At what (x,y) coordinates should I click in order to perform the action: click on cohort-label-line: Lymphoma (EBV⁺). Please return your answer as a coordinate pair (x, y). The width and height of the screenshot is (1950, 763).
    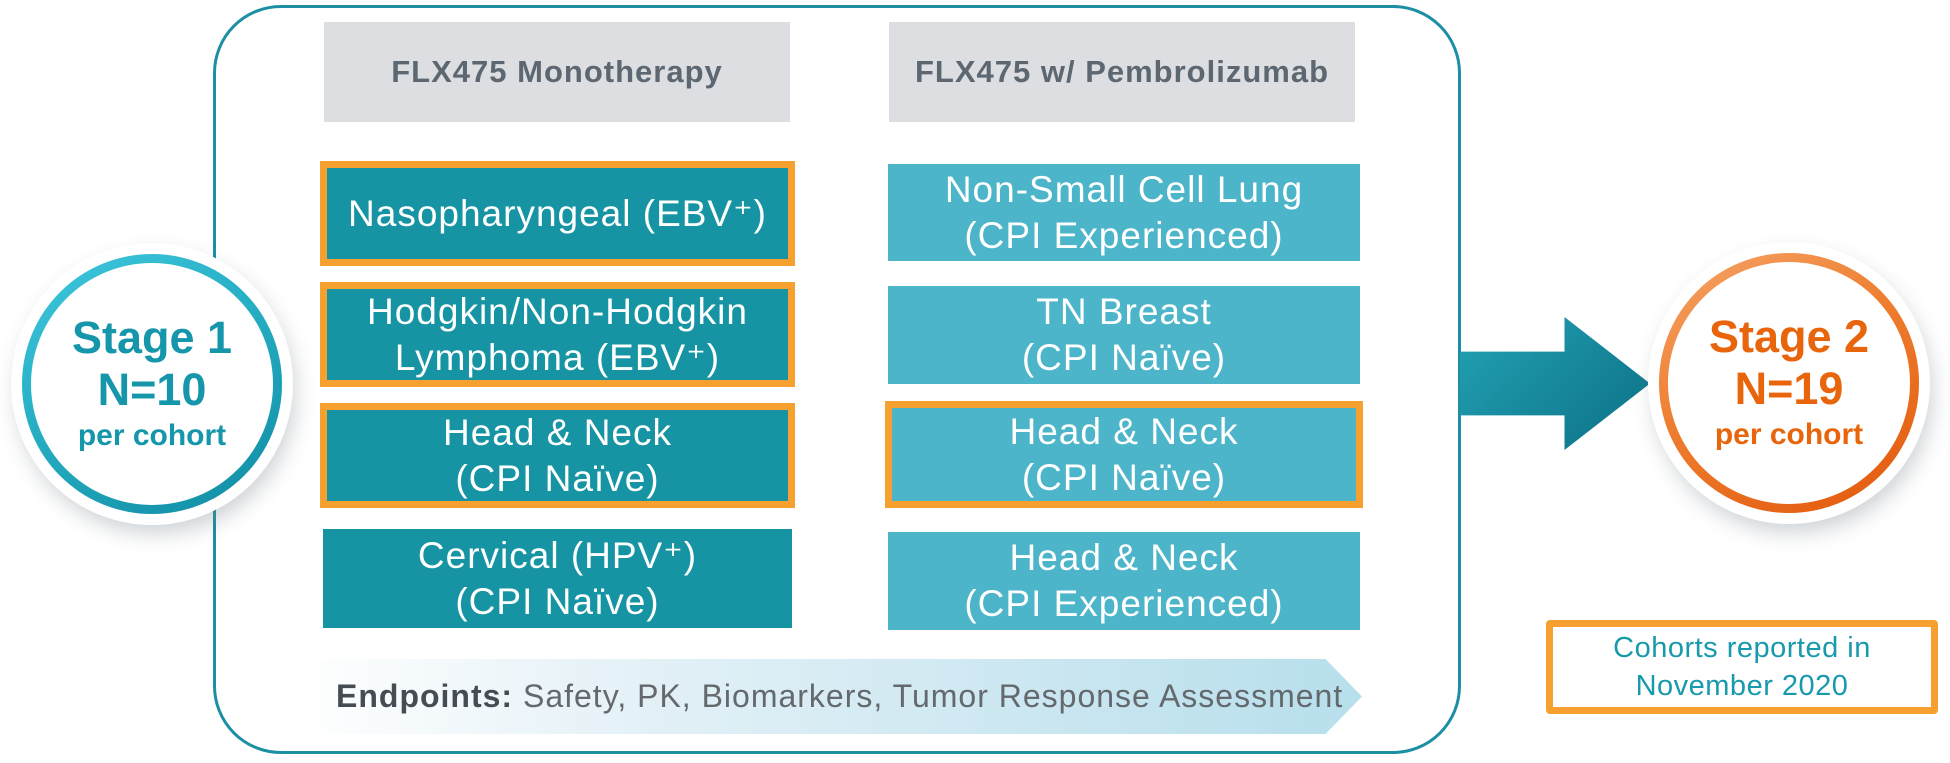
    Looking at the image, I should click on (557, 357).